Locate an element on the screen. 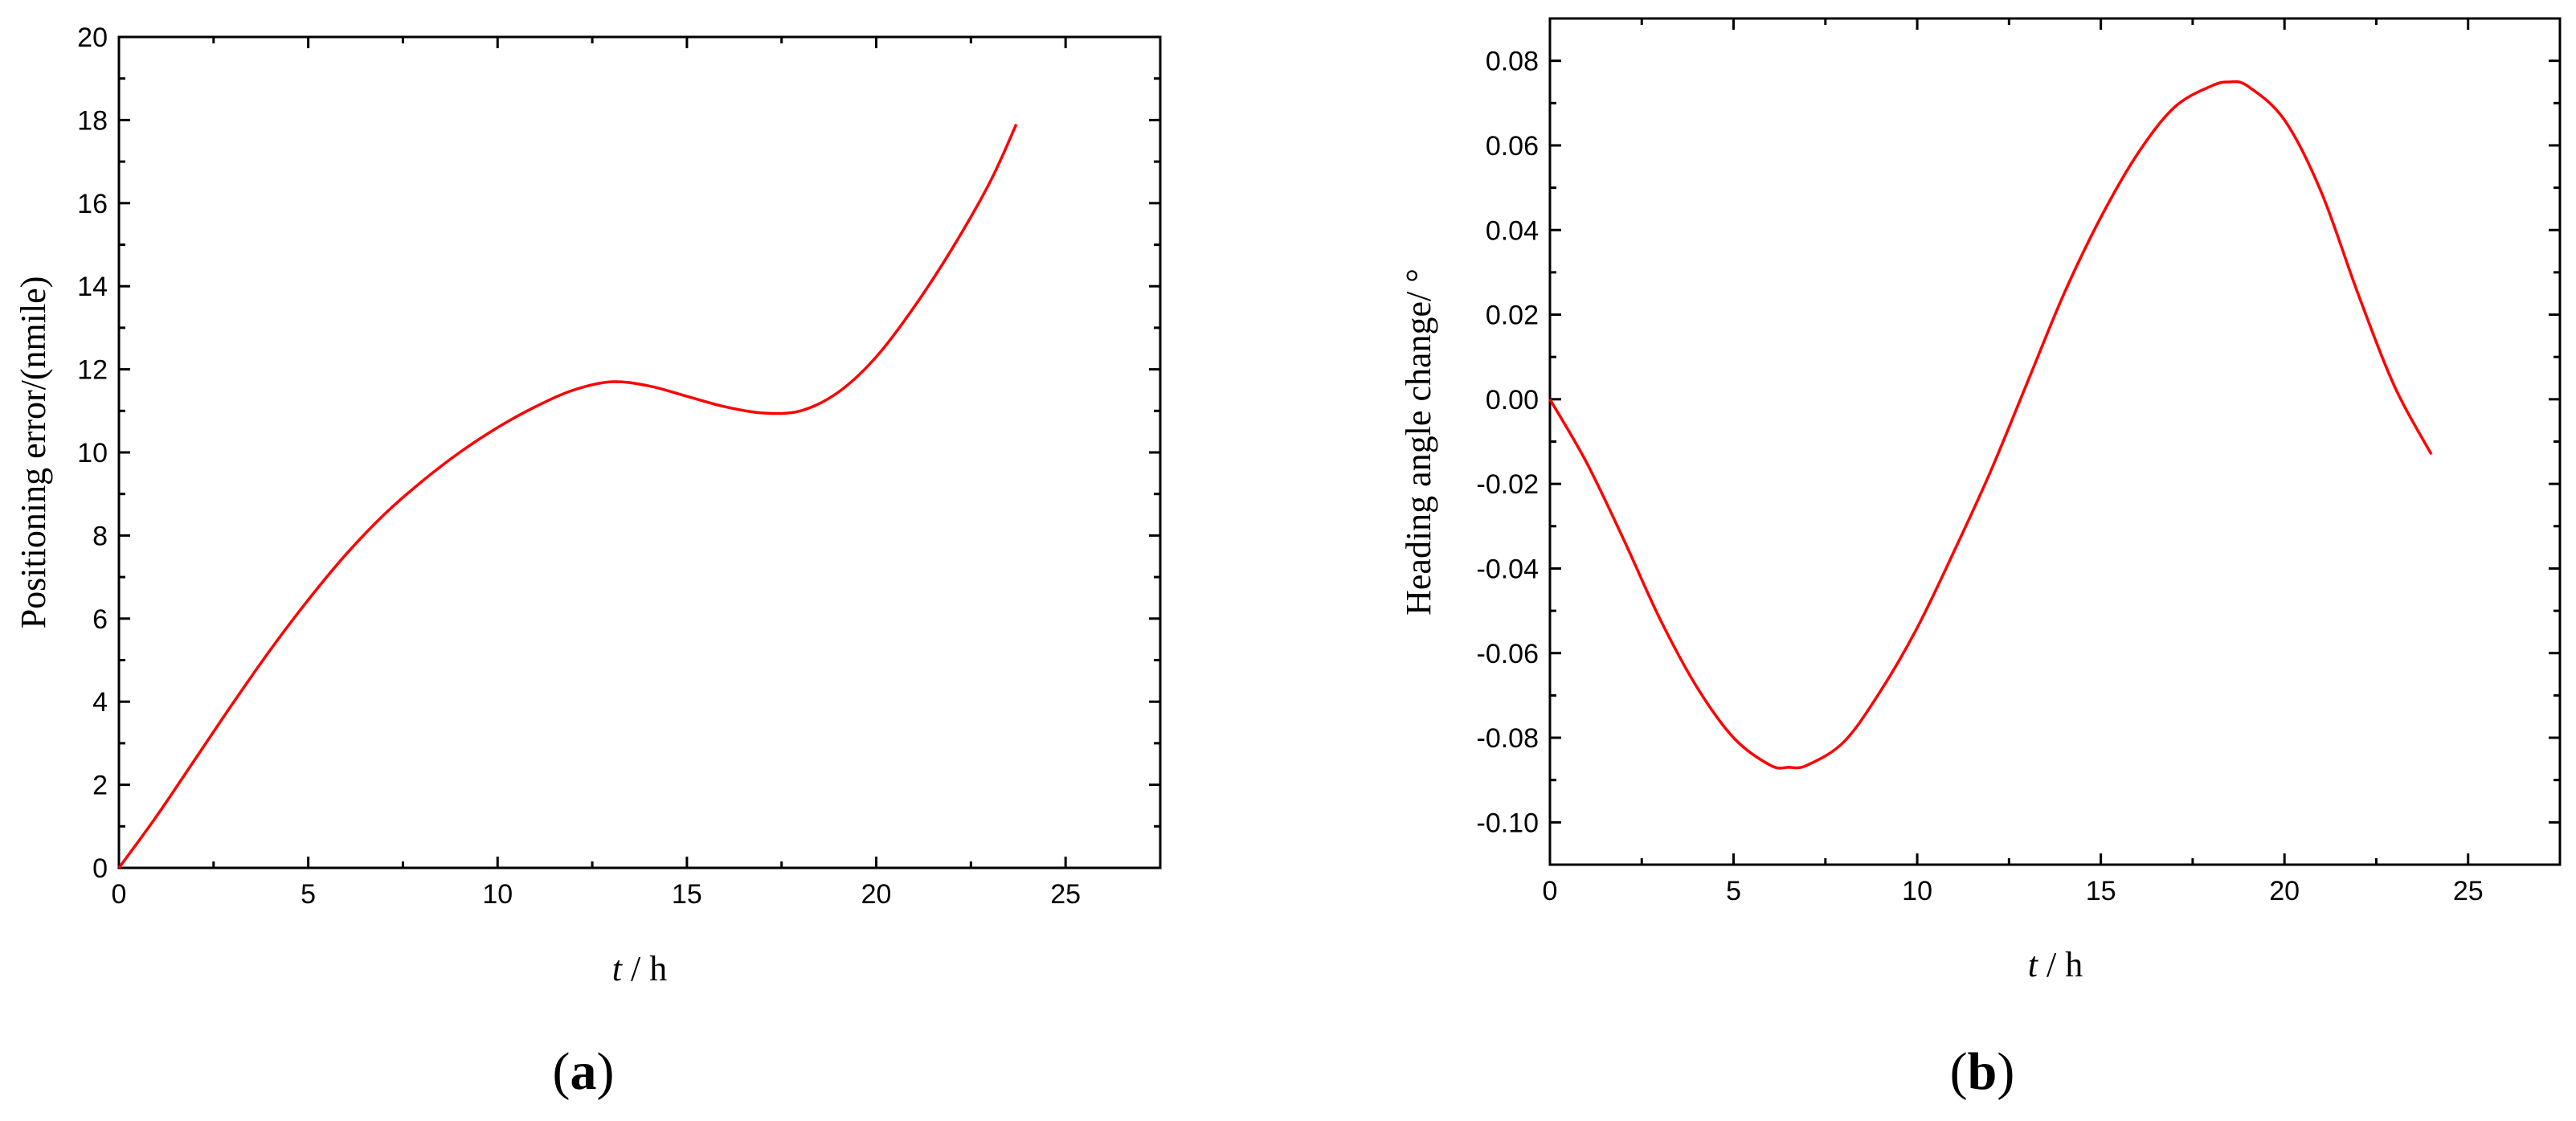  y-tick-label: -0.08 is located at coordinates (1508, 738).